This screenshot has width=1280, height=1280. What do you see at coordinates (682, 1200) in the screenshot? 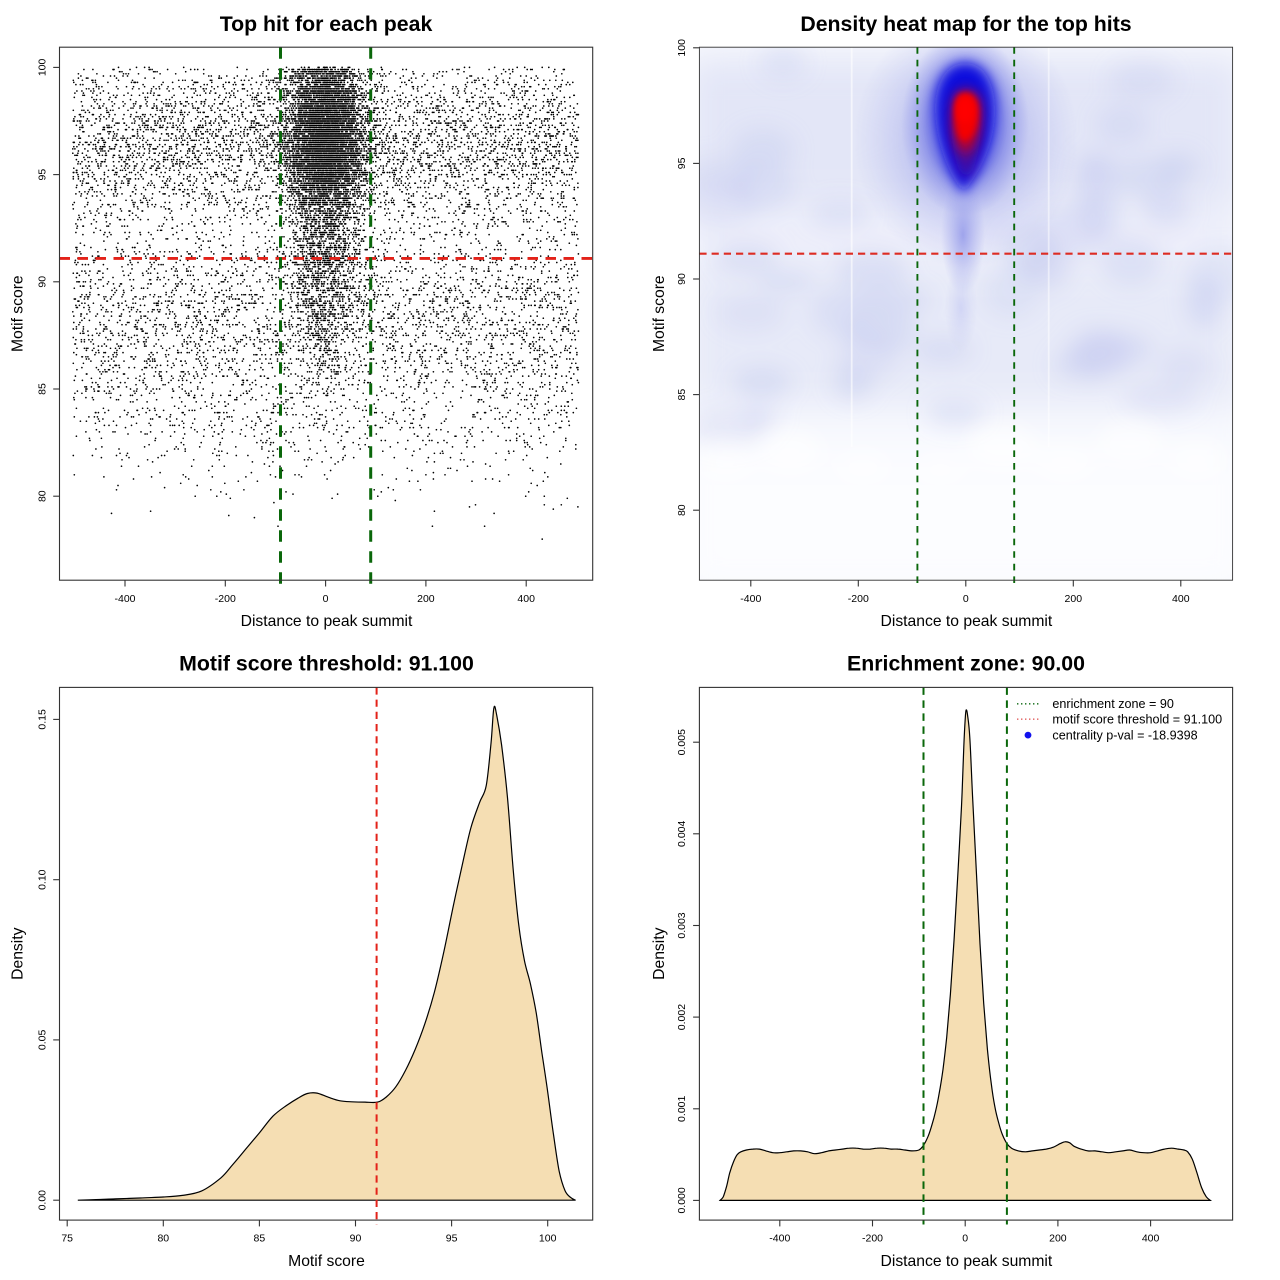
I see `svg-text: 0.000` at bounding box center [682, 1200].